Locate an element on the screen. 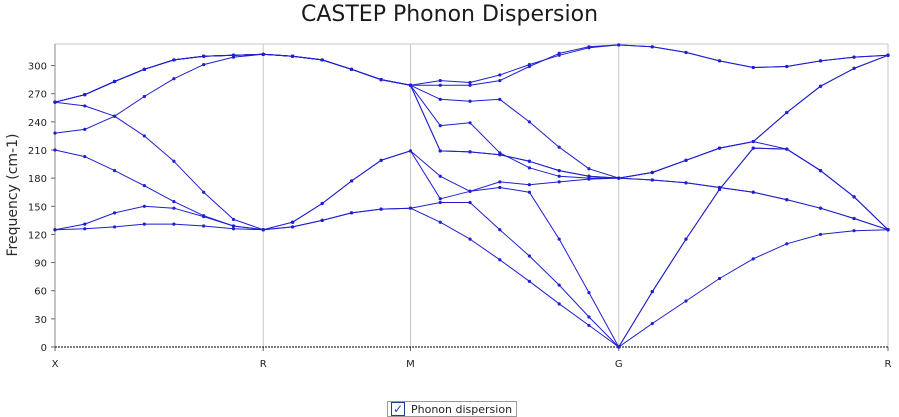 The image size is (899, 417). y-tick-label: 120 is located at coordinates (37, 235).